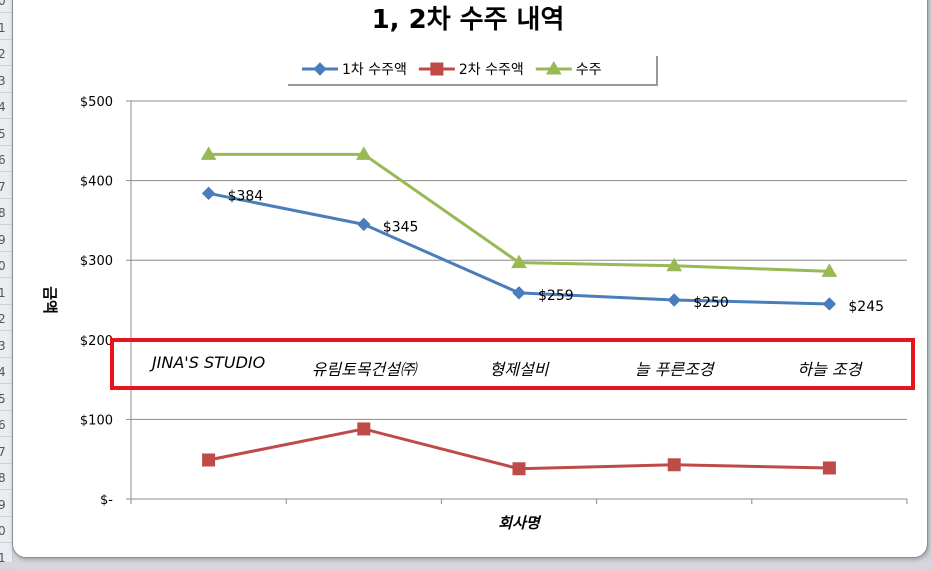 This screenshot has height=570, width=931. I want to click on y-tick-label: $400, so click(96, 182).